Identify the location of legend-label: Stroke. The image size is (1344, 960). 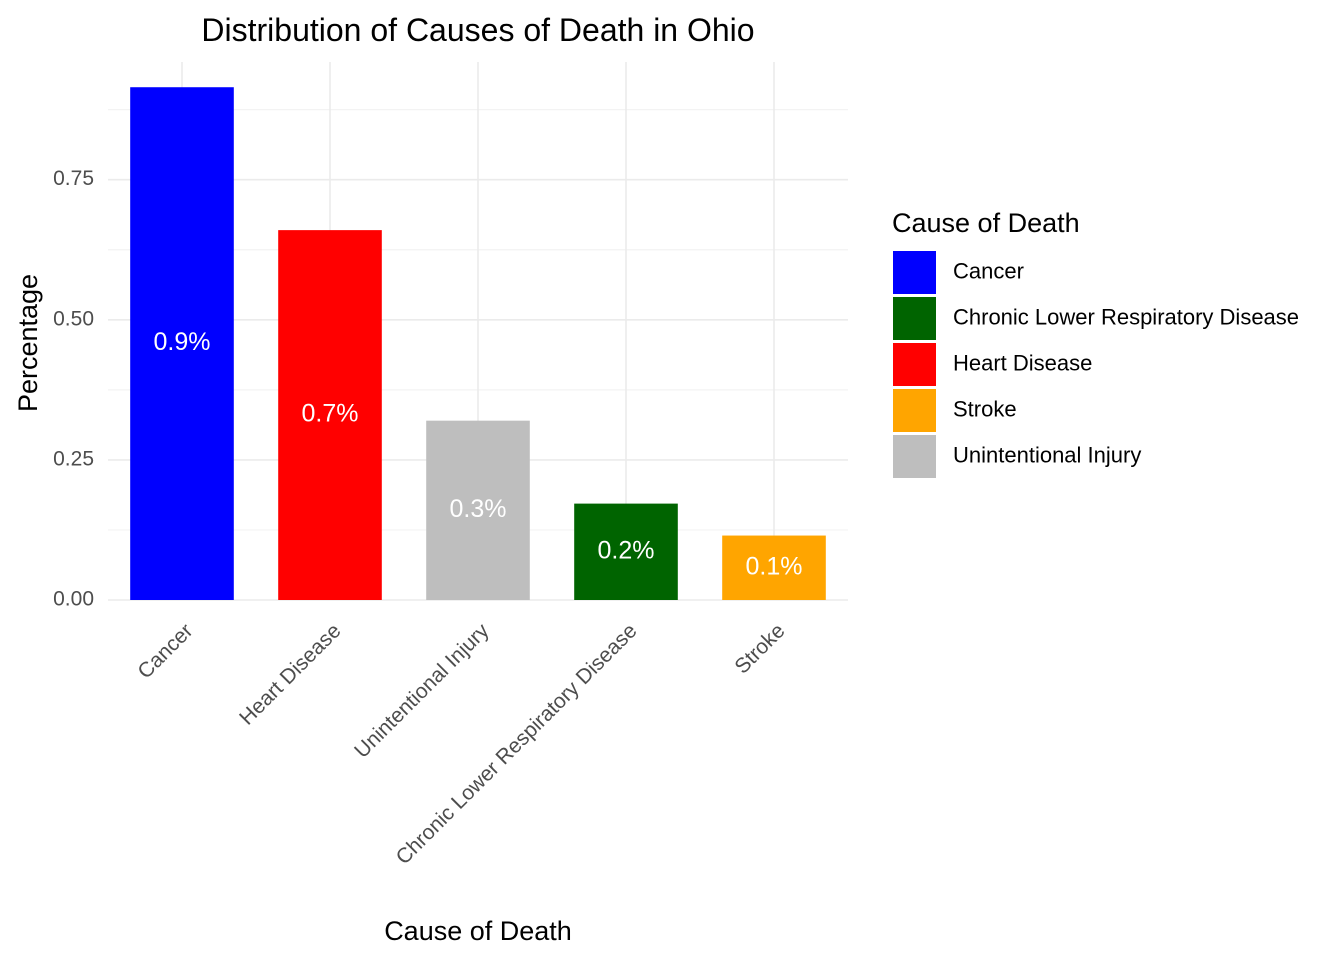
(985, 408).